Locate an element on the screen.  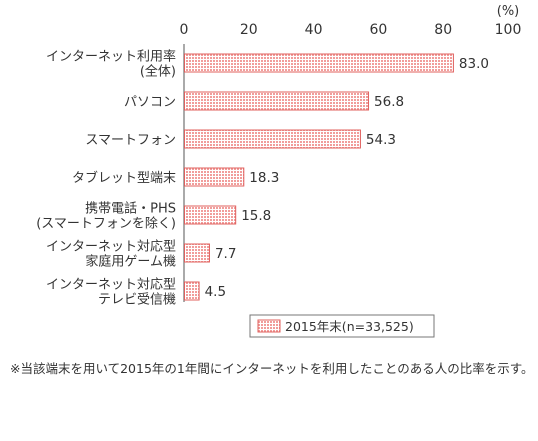
category-label: 携帯電話・PHS is located at coordinates (130, 209).